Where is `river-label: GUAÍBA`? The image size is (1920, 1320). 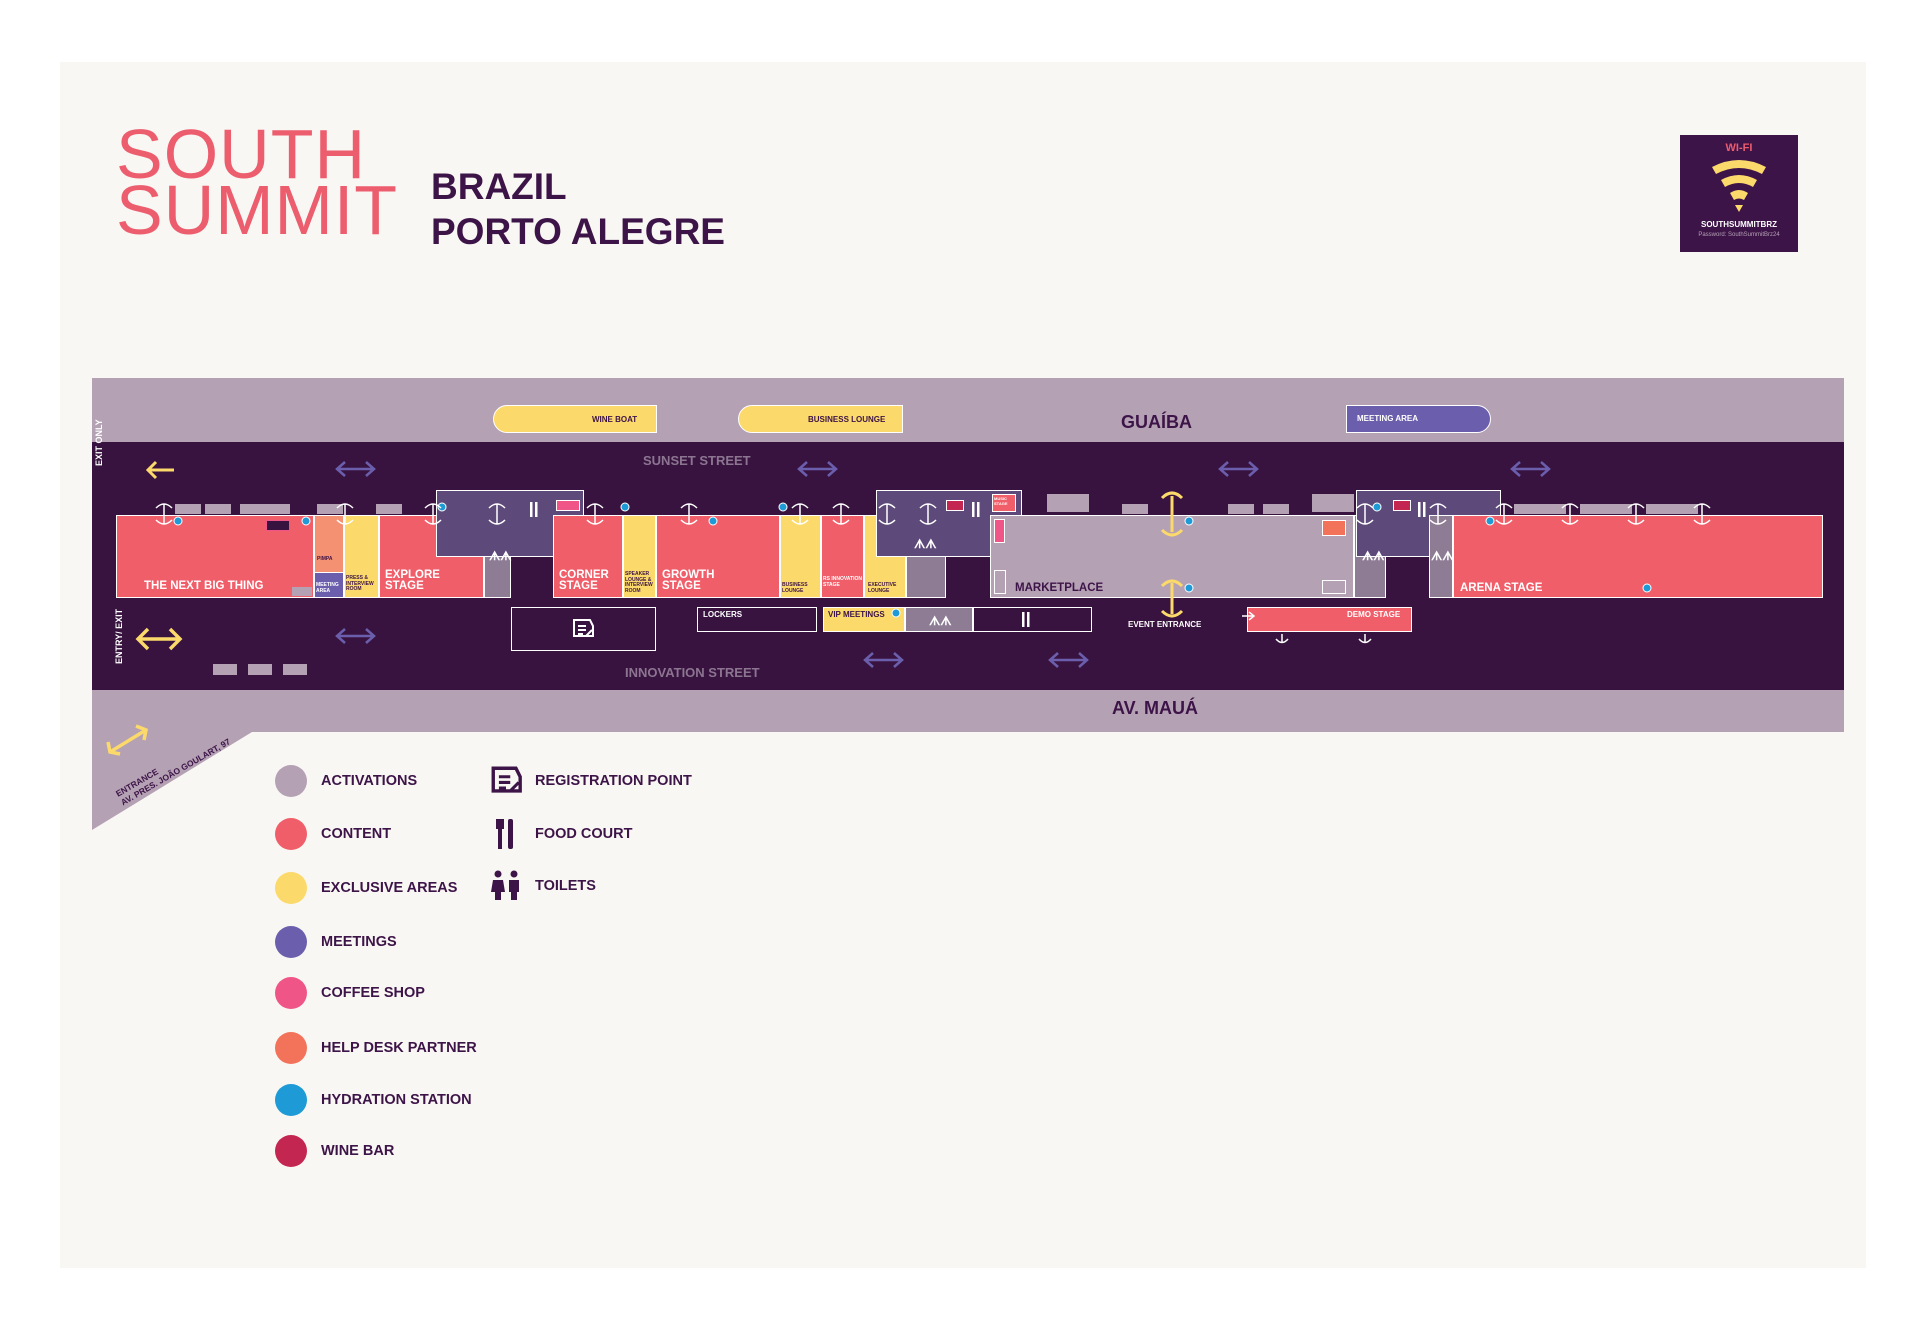 river-label: GUAÍBA is located at coordinates (1156, 422).